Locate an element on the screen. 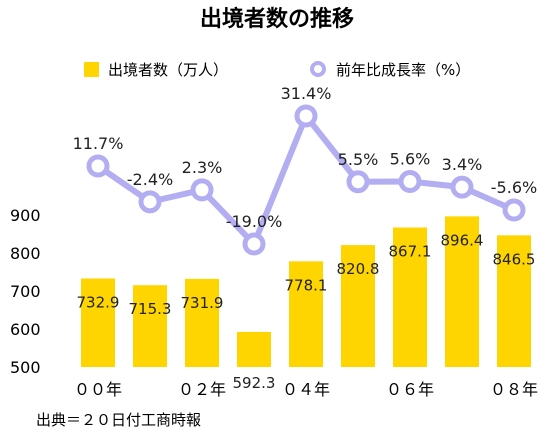  bar-data-label: 715.3 is located at coordinates (150, 309).